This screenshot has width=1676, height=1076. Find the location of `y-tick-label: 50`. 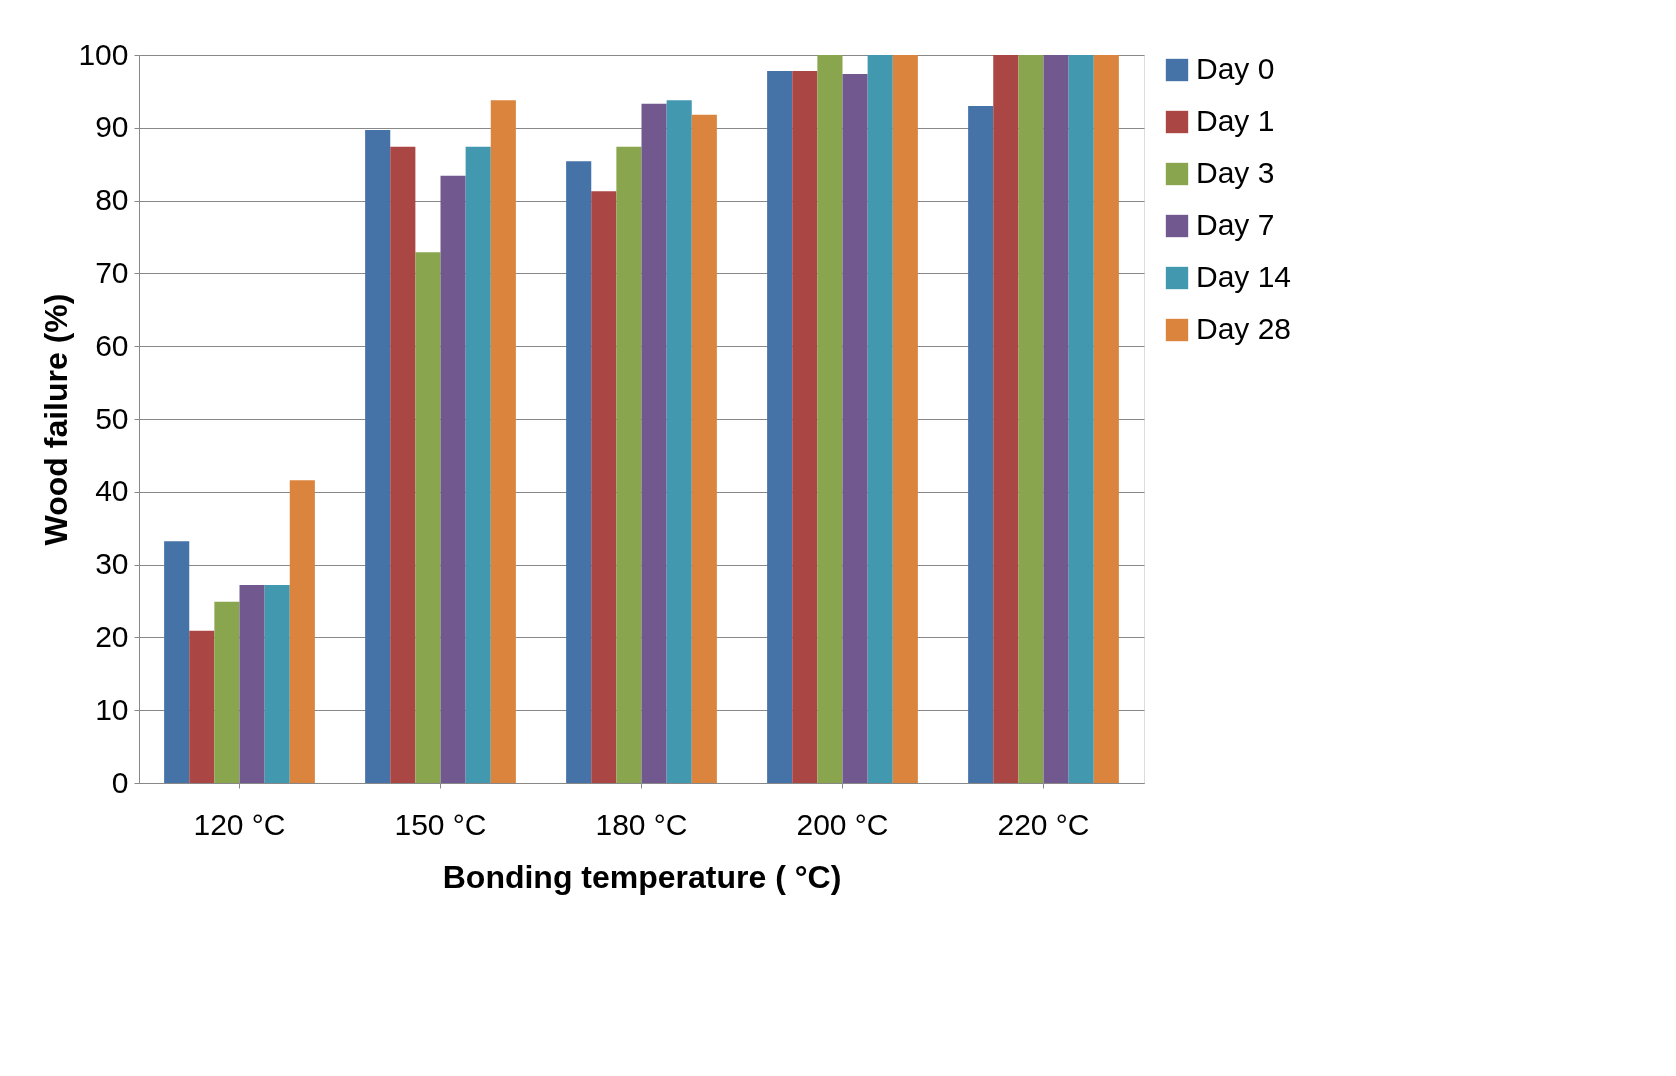

y-tick-label: 50 is located at coordinates (112, 418).